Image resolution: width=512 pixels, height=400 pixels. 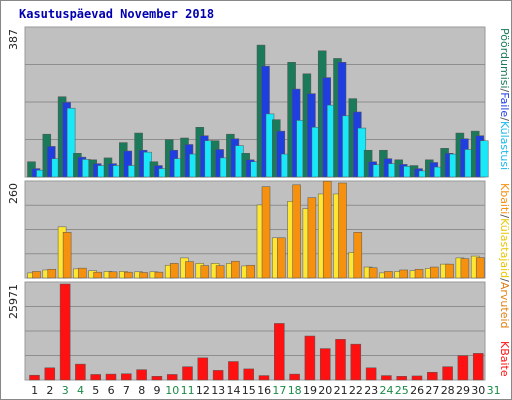 I want to click on legend-item: Külastajaid, so click(x=504, y=248).